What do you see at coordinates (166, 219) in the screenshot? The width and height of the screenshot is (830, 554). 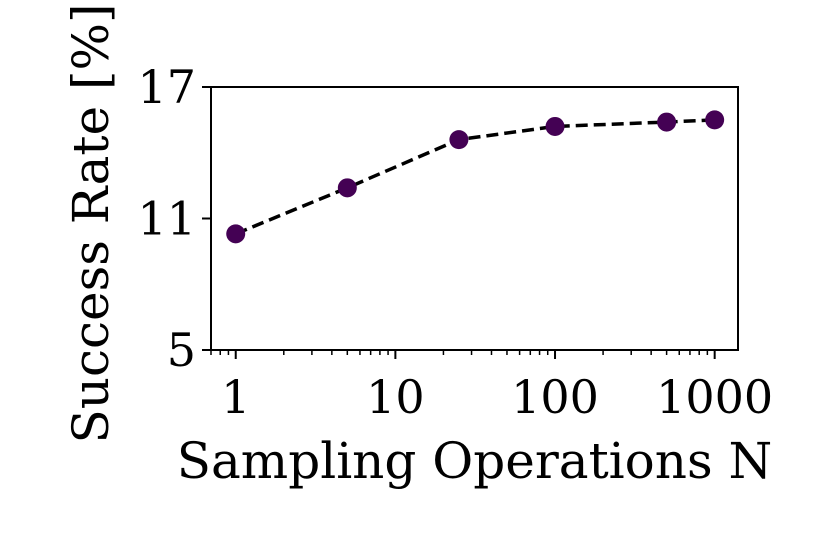 I see `y-tick-label: 11` at bounding box center [166, 219].